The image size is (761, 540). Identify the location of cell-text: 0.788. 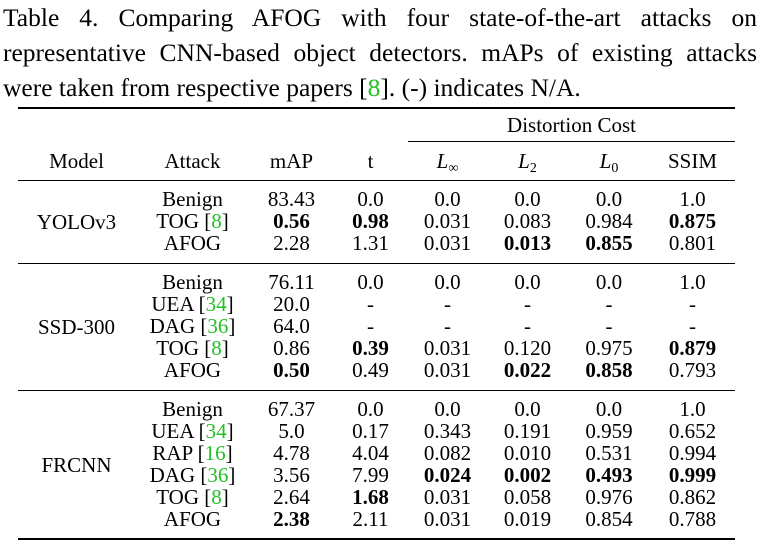
(692, 519).